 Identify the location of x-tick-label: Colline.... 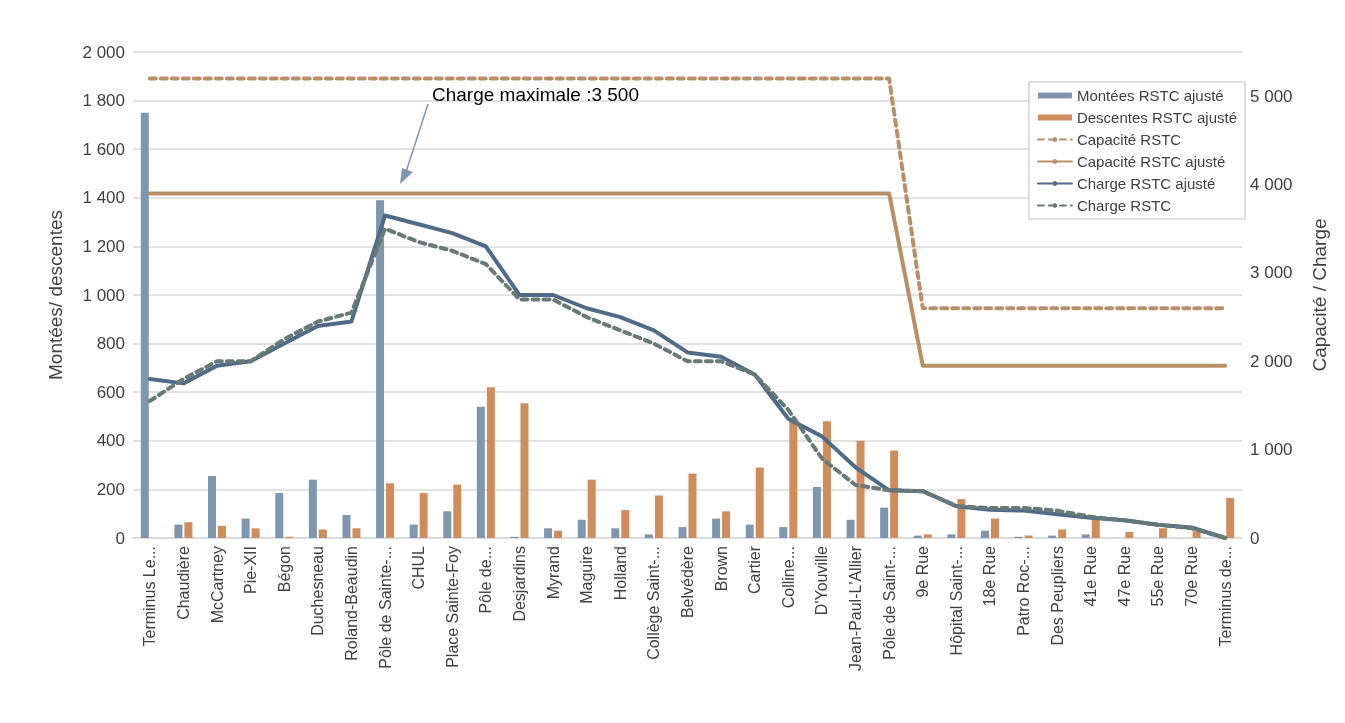
(788, 577).